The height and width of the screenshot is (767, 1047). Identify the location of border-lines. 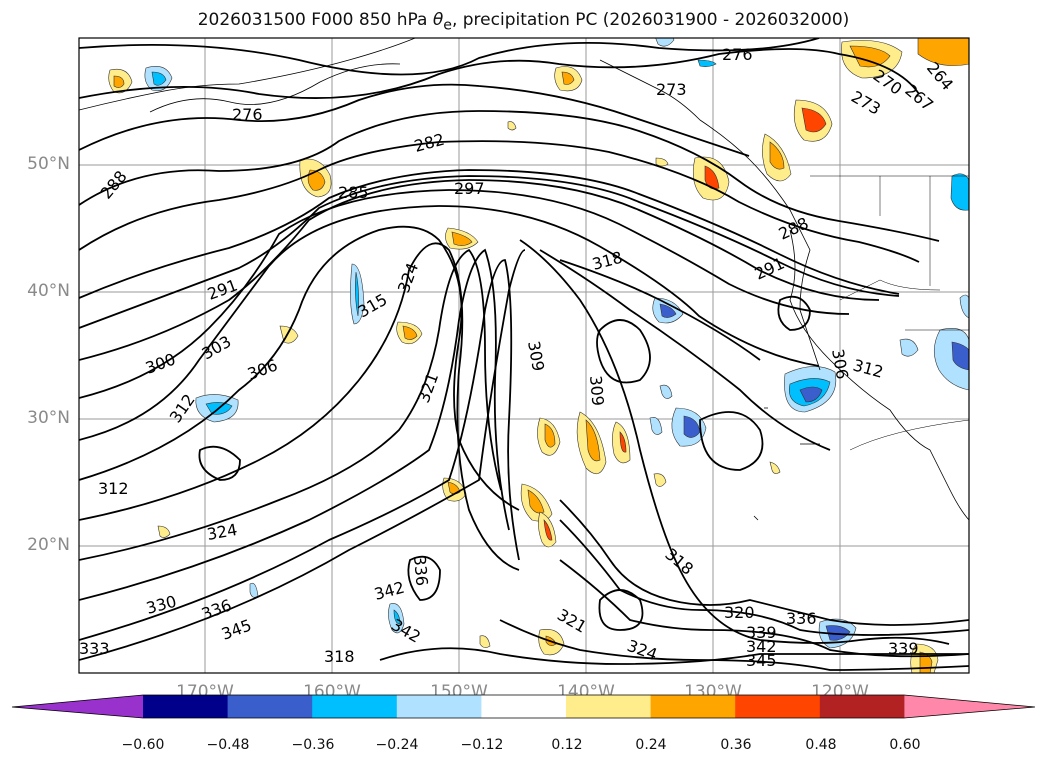
(889, 313).